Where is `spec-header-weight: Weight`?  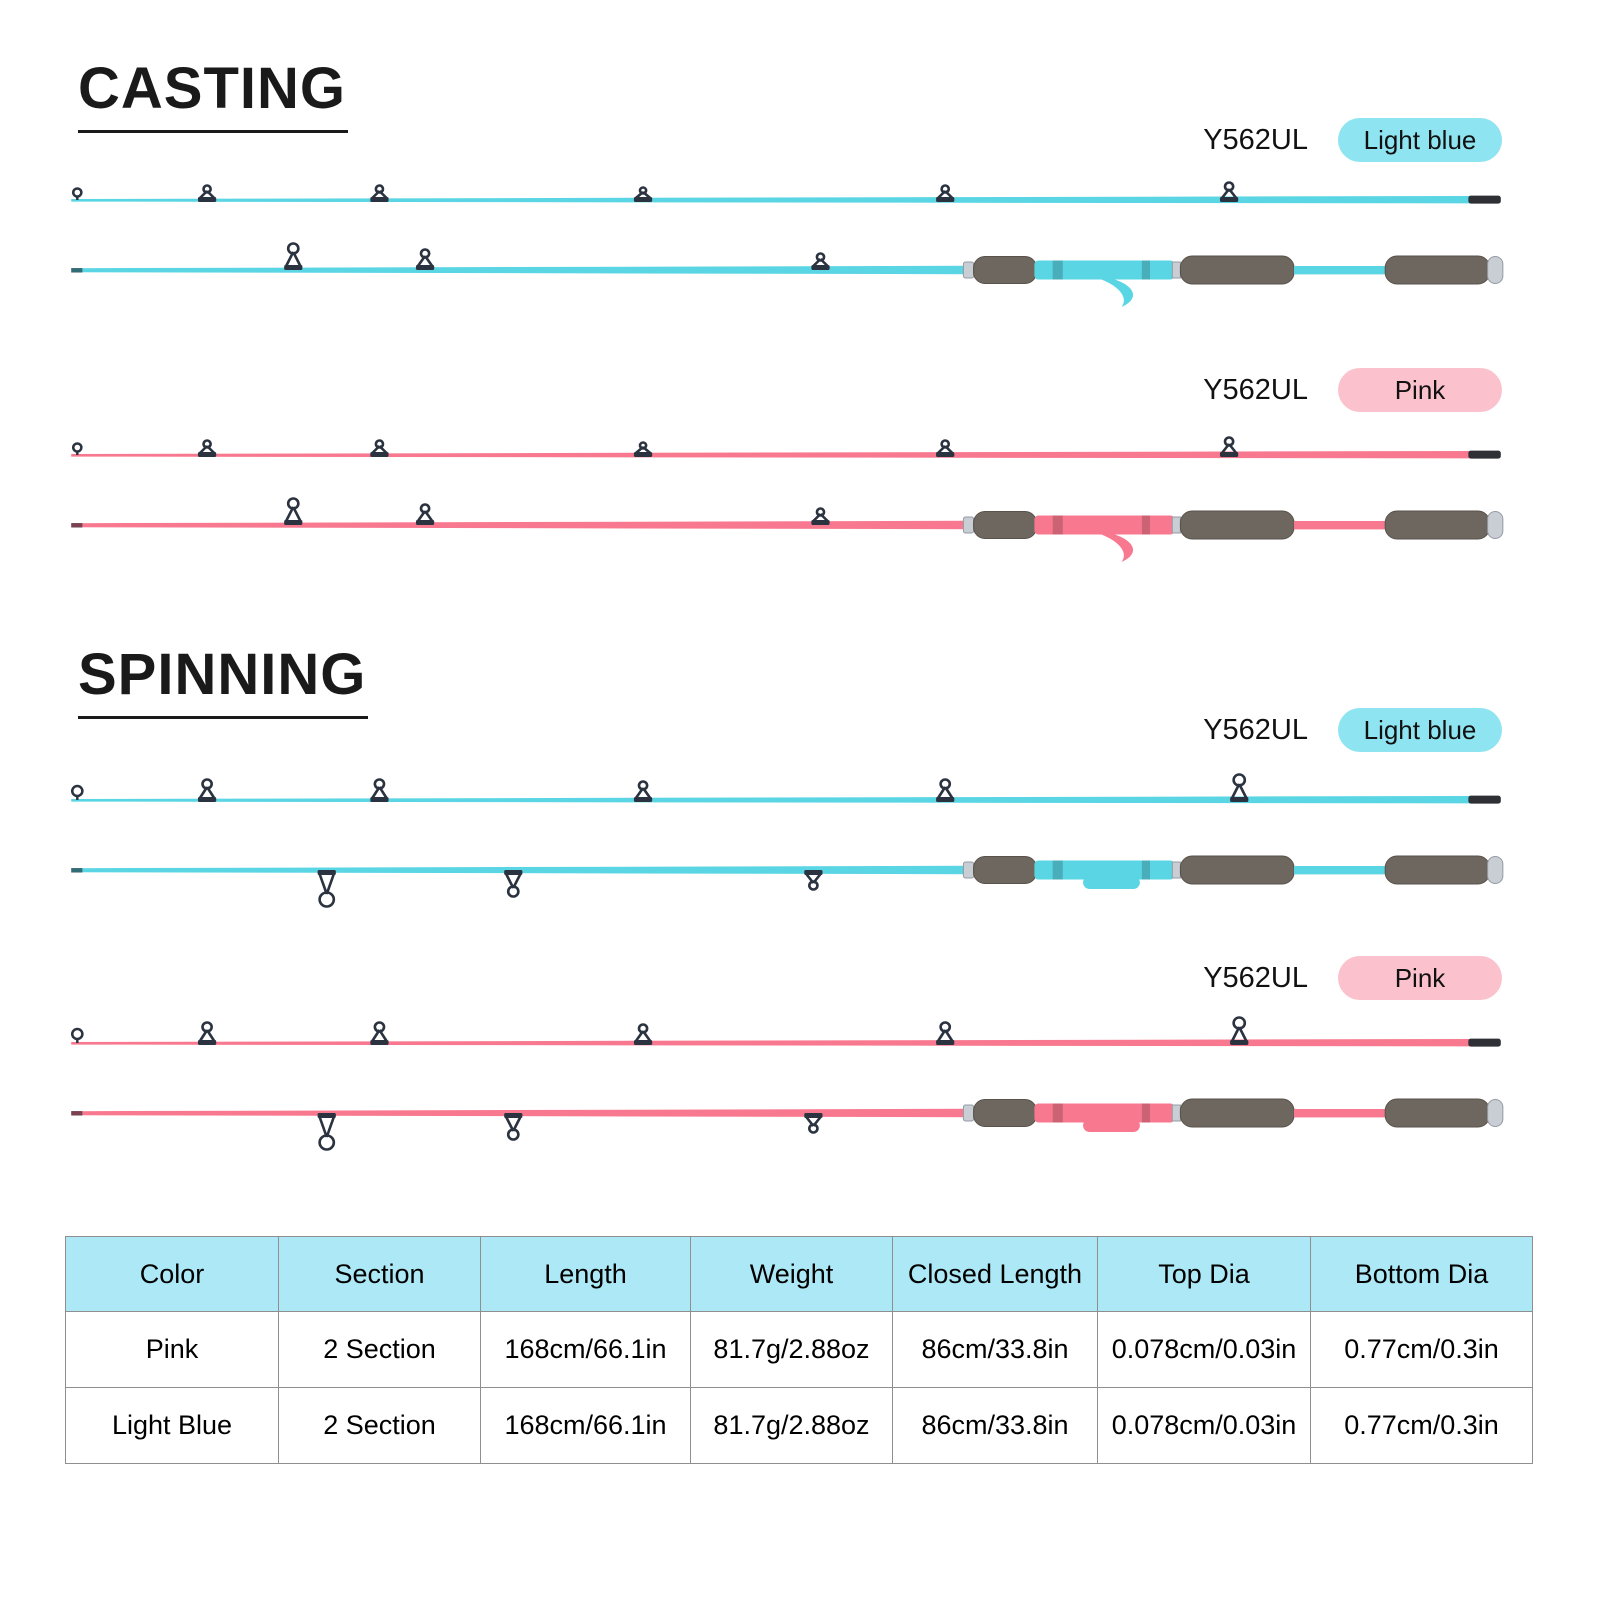
spec-header-weight: Weight is located at coordinates (791, 1274).